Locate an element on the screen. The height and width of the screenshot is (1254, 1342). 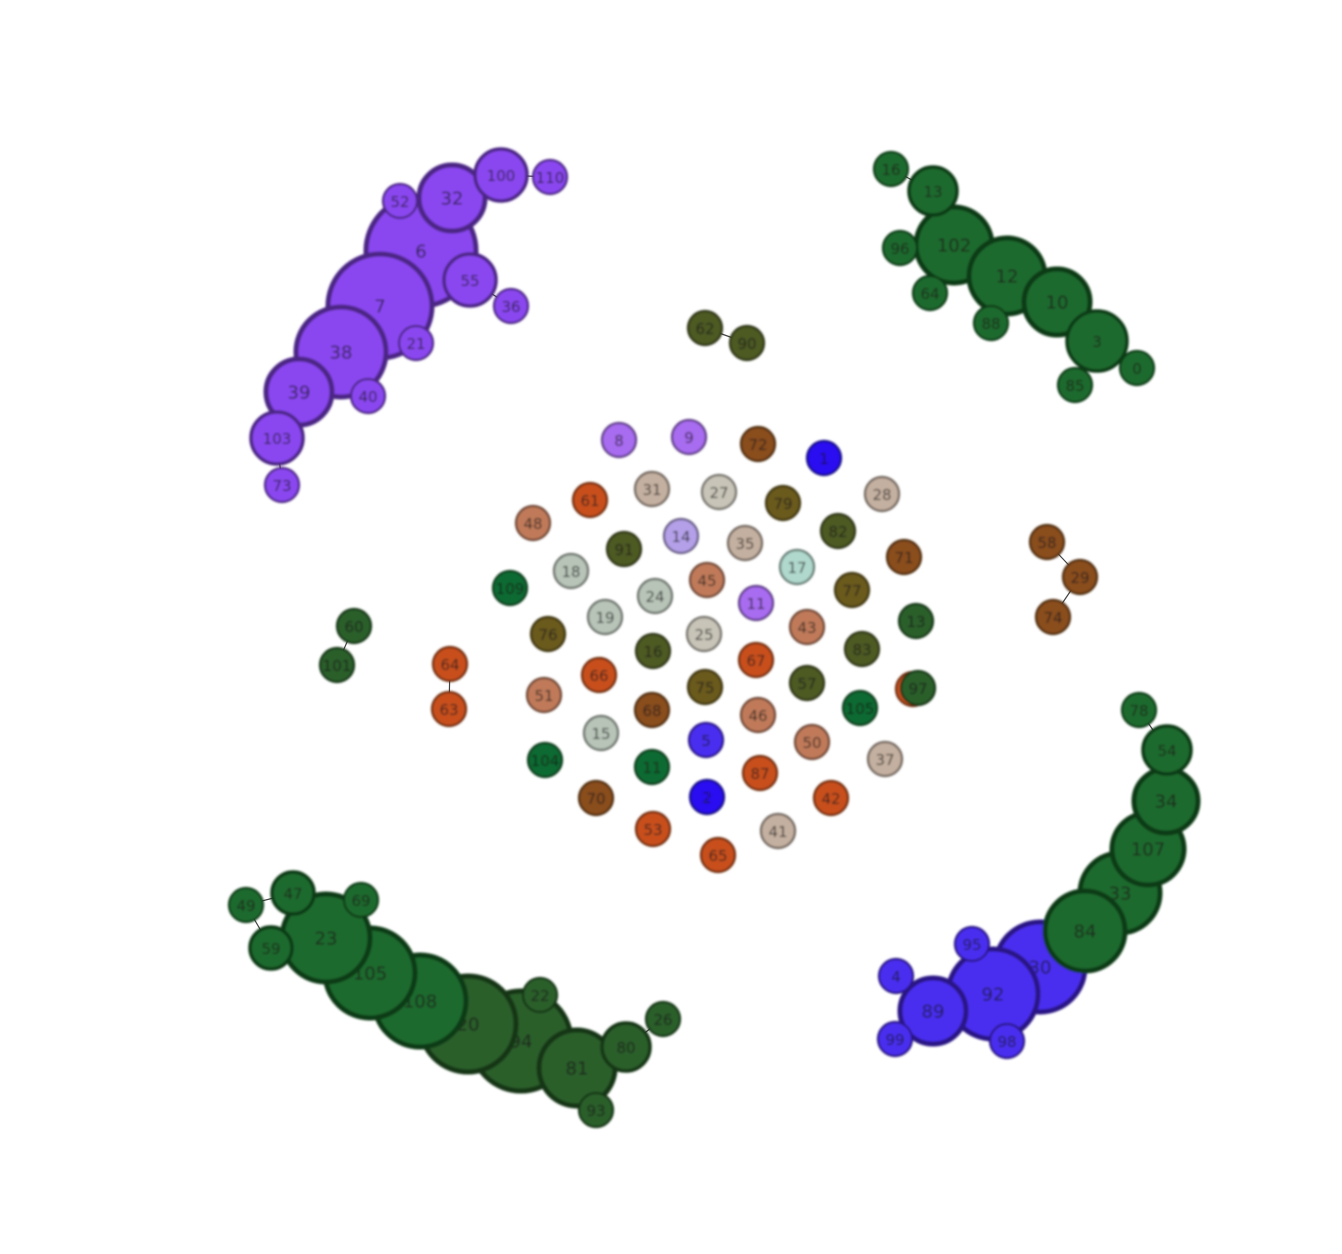
node-58: 58 is located at coordinates (1047, 542).